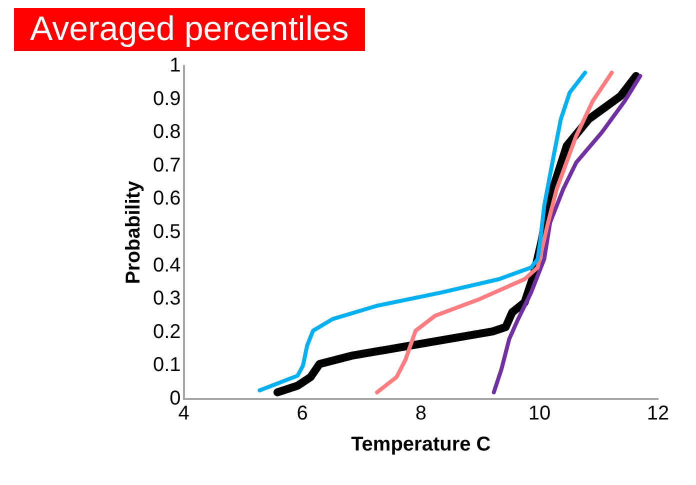  I want to click on y-tick-label: 0.2, so click(166, 331).